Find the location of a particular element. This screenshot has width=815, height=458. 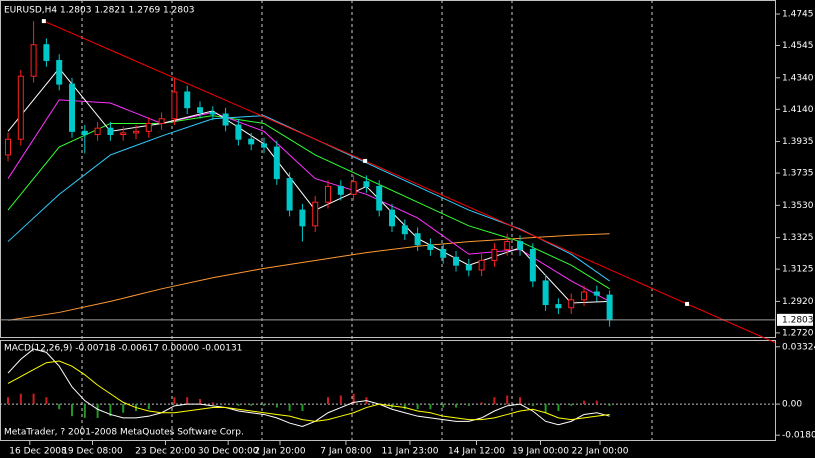

y-tick-label: 1.3530 is located at coordinates (798, 206).